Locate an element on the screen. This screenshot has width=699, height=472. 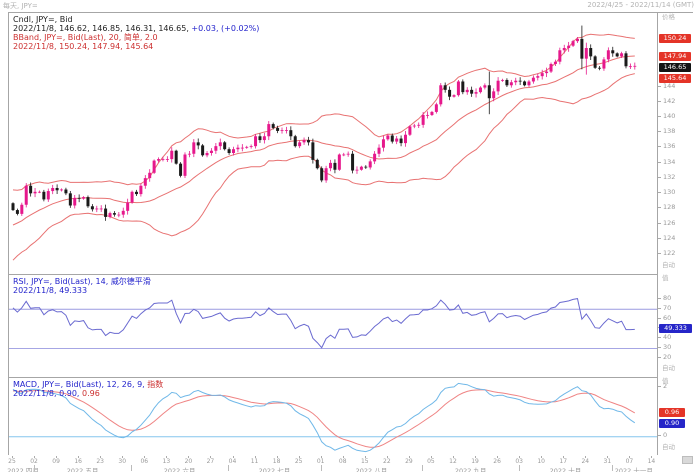
date-tick-label: 30 is located at coordinates (122, 461).